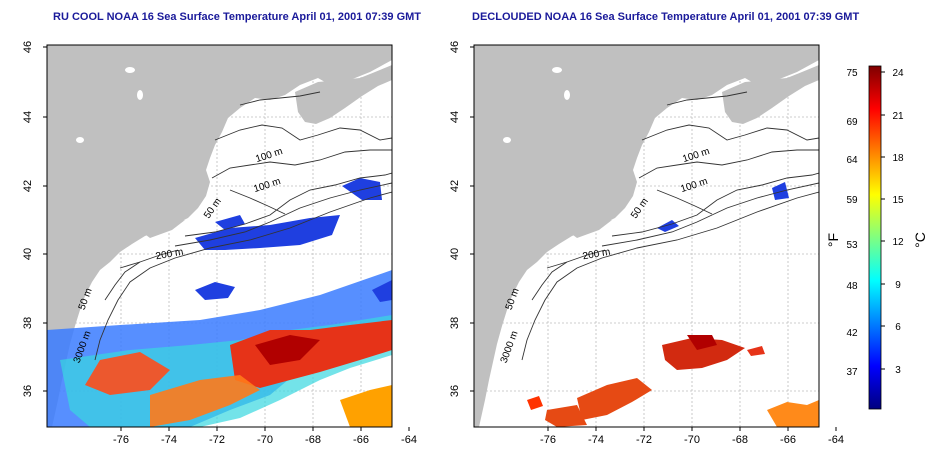 This screenshot has height=475, width=950. What do you see at coordinates (898, 200) in the screenshot?
I see `colorbar-c-tick: 15` at bounding box center [898, 200].